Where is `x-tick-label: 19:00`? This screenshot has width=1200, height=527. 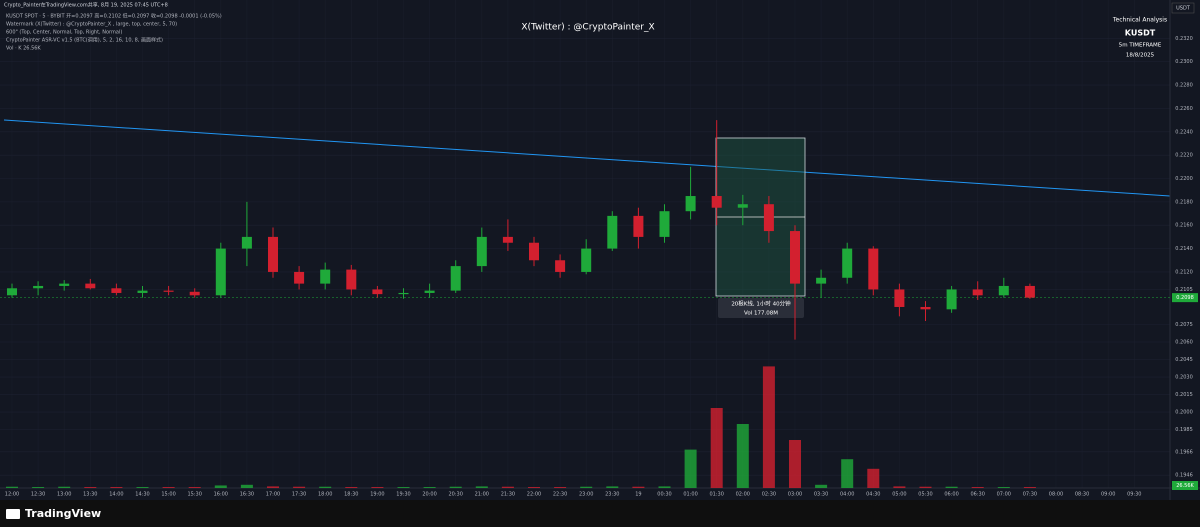
x-tick-label: 19:00 is located at coordinates (377, 495).